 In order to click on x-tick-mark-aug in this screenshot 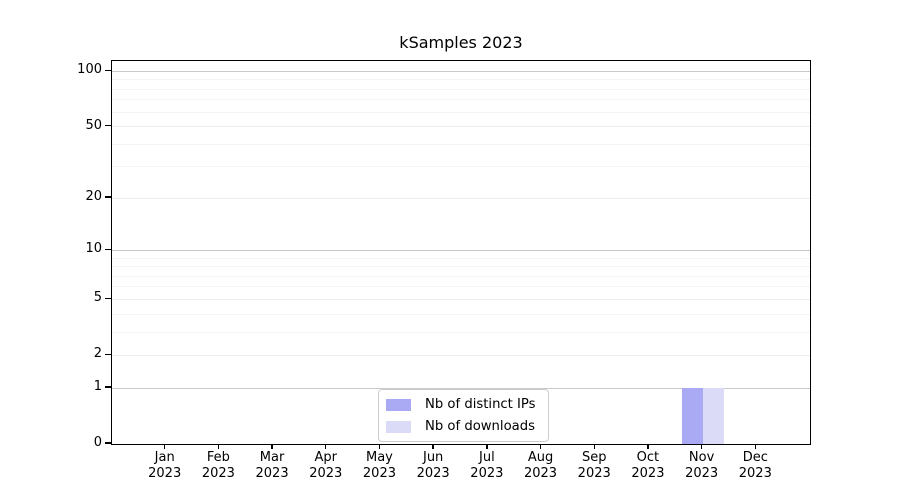, I will do `click(540, 446)`.